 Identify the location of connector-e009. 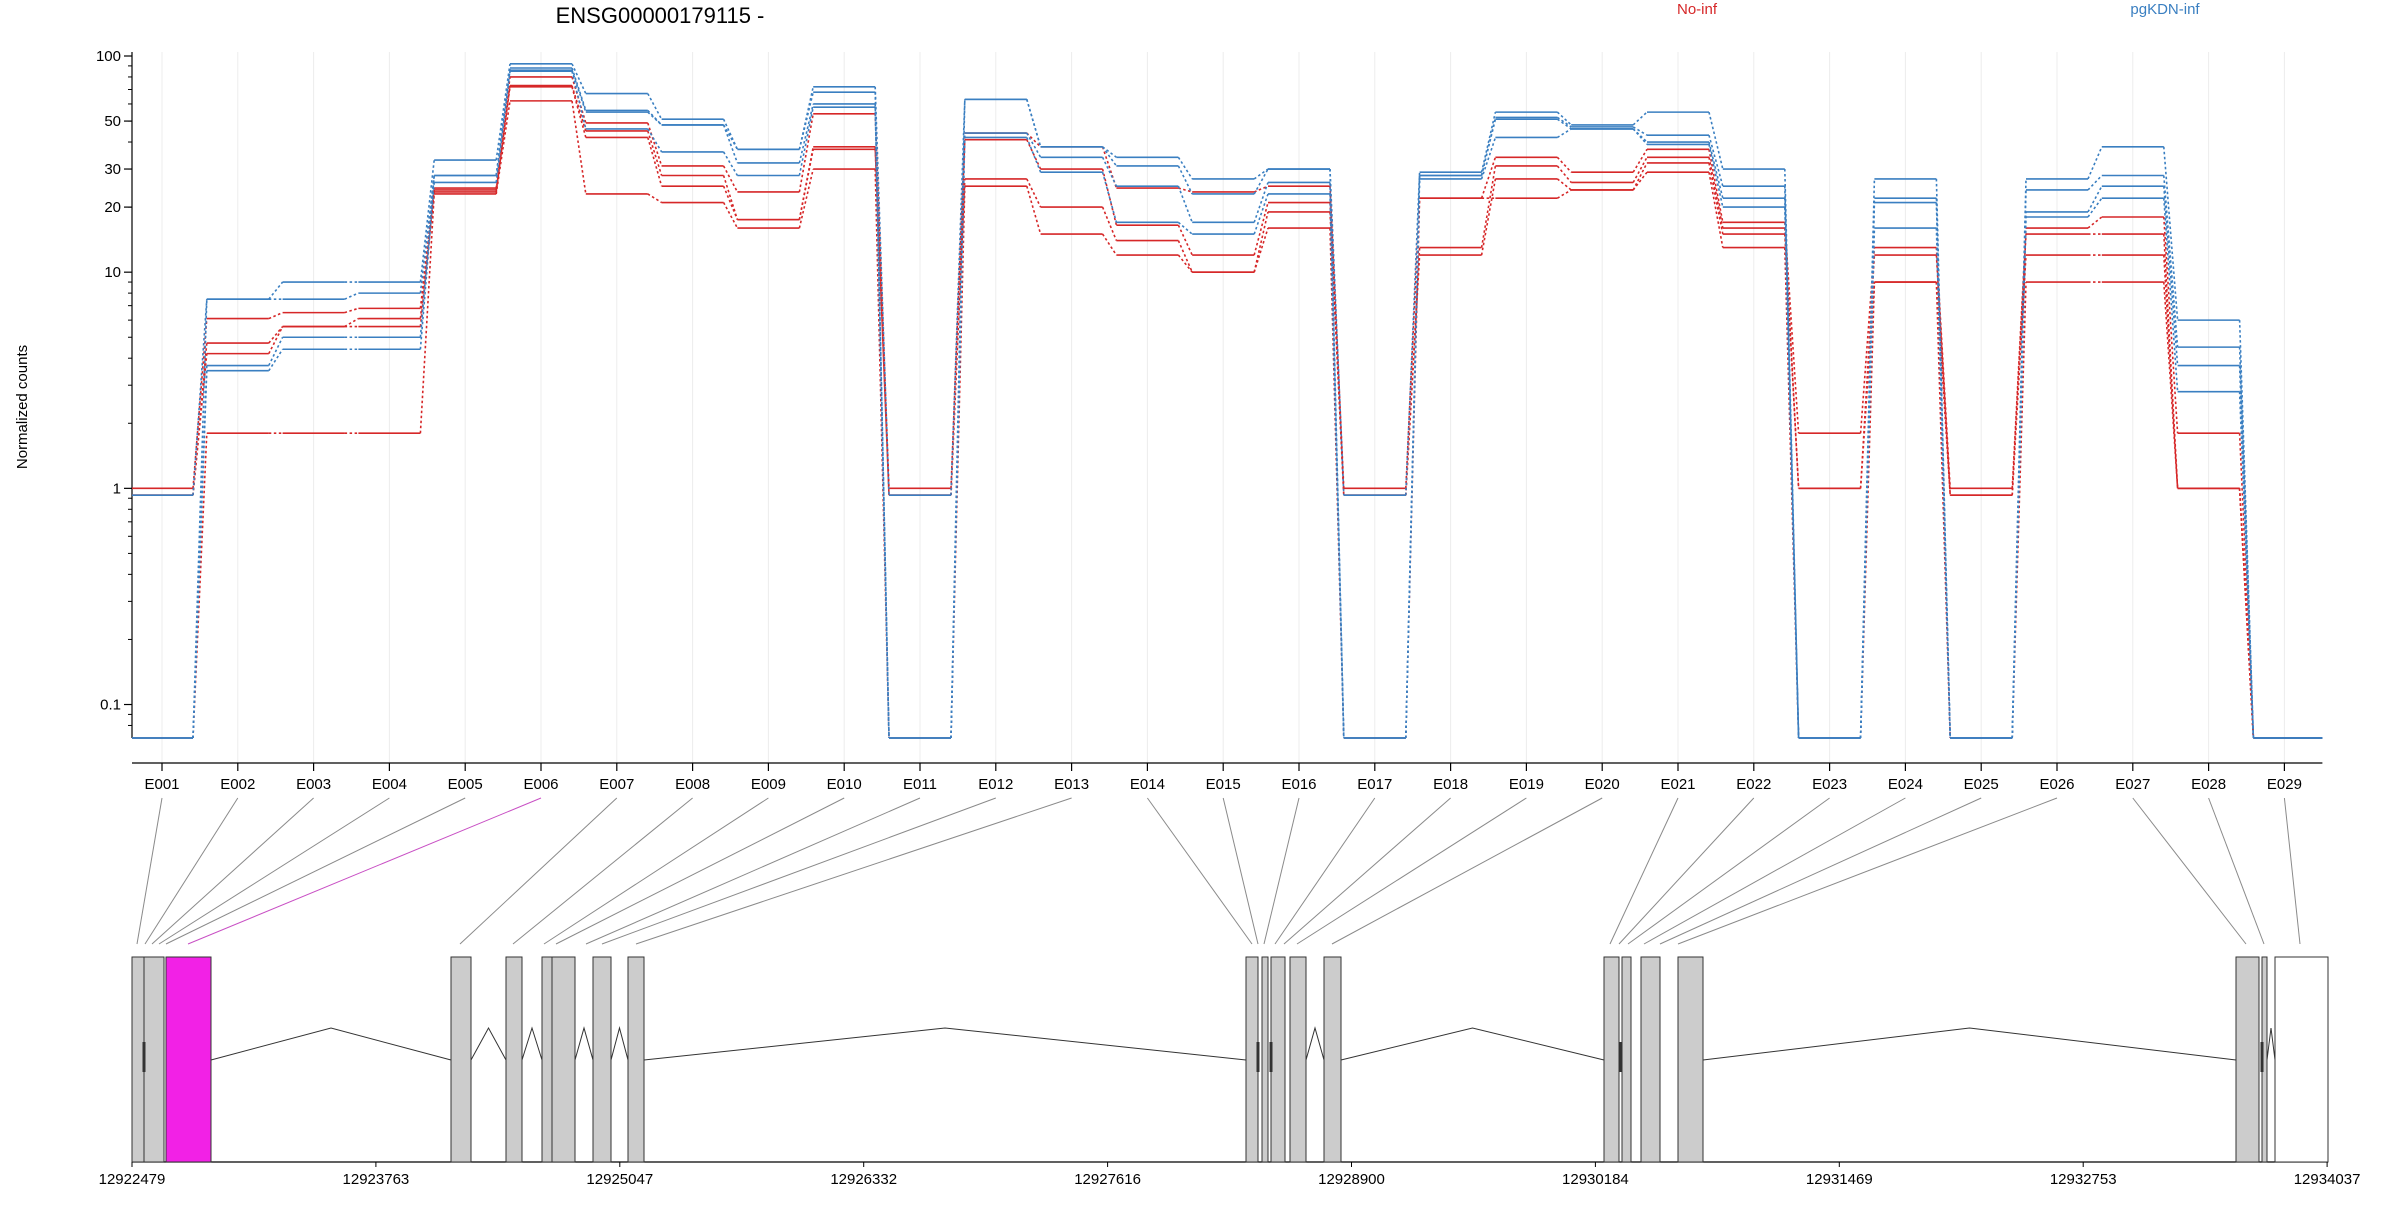
(656, 871).